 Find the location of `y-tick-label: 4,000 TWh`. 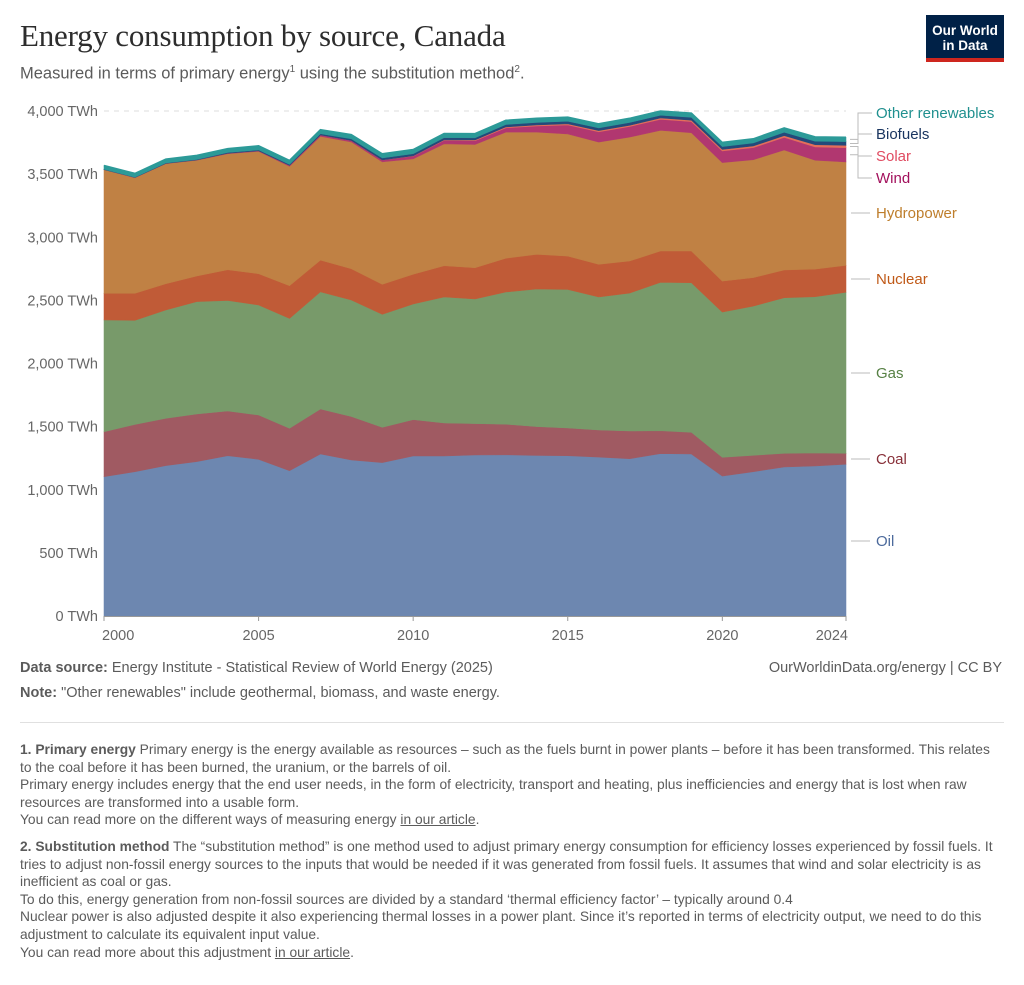

y-tick-label: 4,000 TWh is located at coordinates (62, 112).